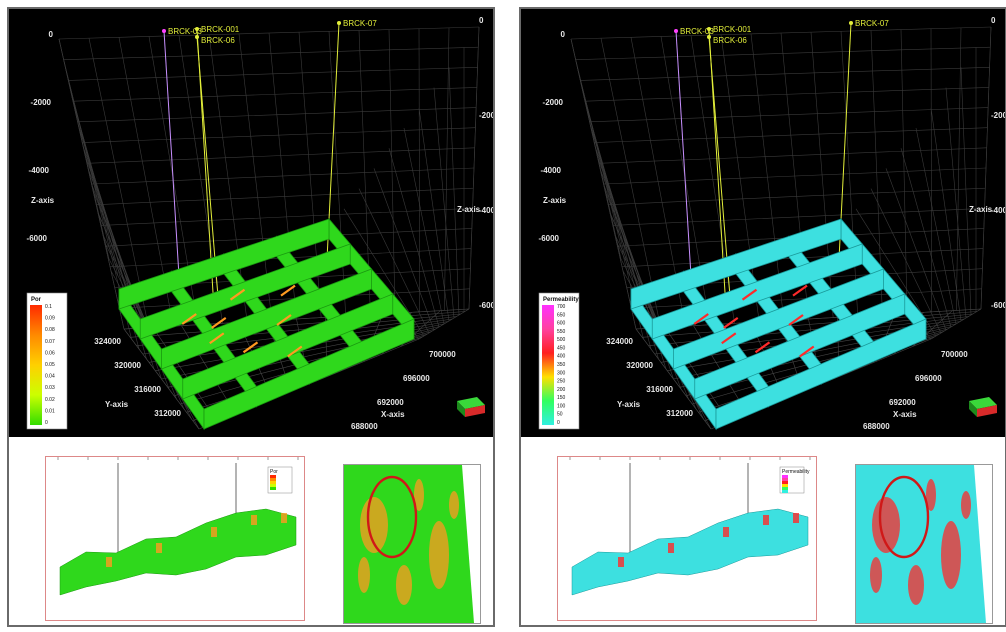  Describe the element at coordinates (51, 34) in the screenshot. I see `z-tick: 0` at that location.